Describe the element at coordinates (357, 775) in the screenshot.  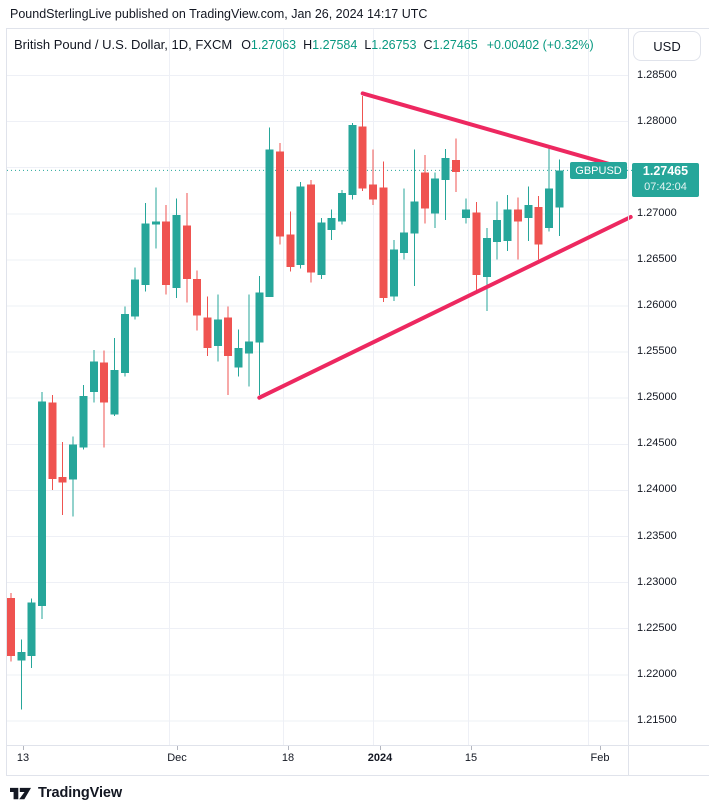
I see `card-bottom-border` at that location.